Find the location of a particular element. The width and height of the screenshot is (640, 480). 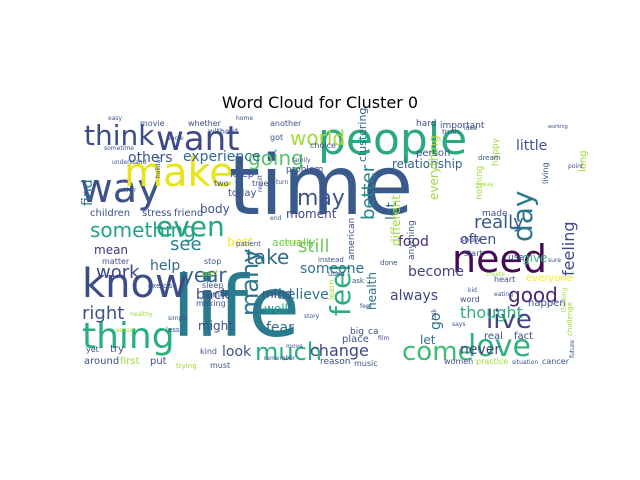

word-people: people is located at coordinates (392, 139).